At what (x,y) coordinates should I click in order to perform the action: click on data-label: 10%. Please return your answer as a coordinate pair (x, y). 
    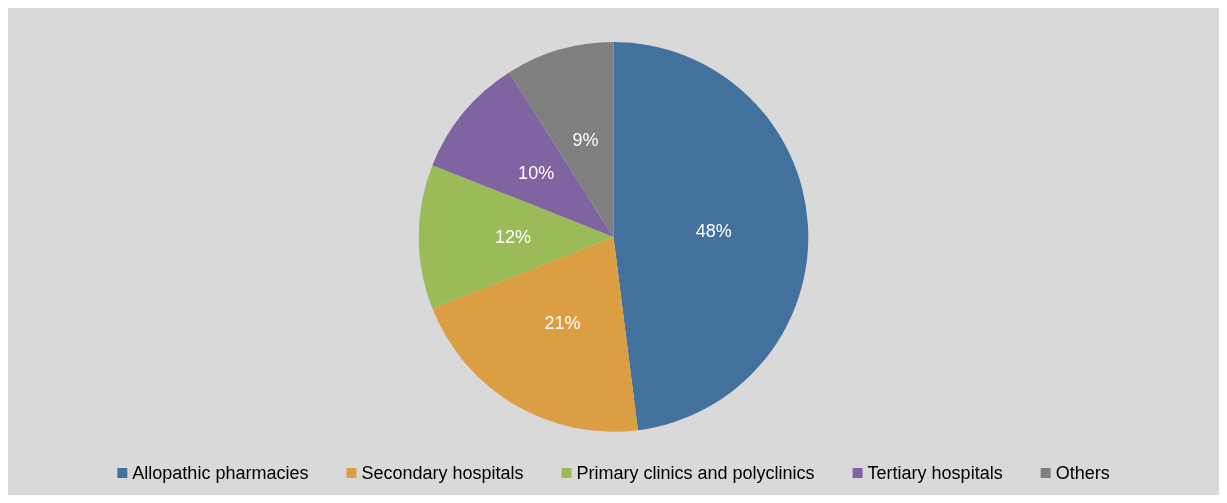
    Looking at the image, I should click on (536, 172).